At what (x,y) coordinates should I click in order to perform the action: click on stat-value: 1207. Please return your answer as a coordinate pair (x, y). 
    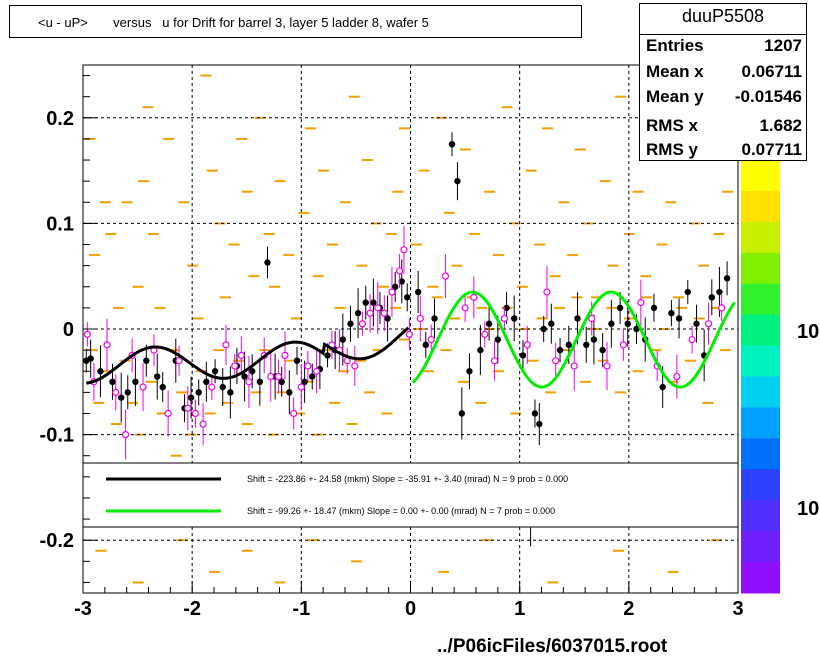
    Looking at the image, I should click on (783, 45).